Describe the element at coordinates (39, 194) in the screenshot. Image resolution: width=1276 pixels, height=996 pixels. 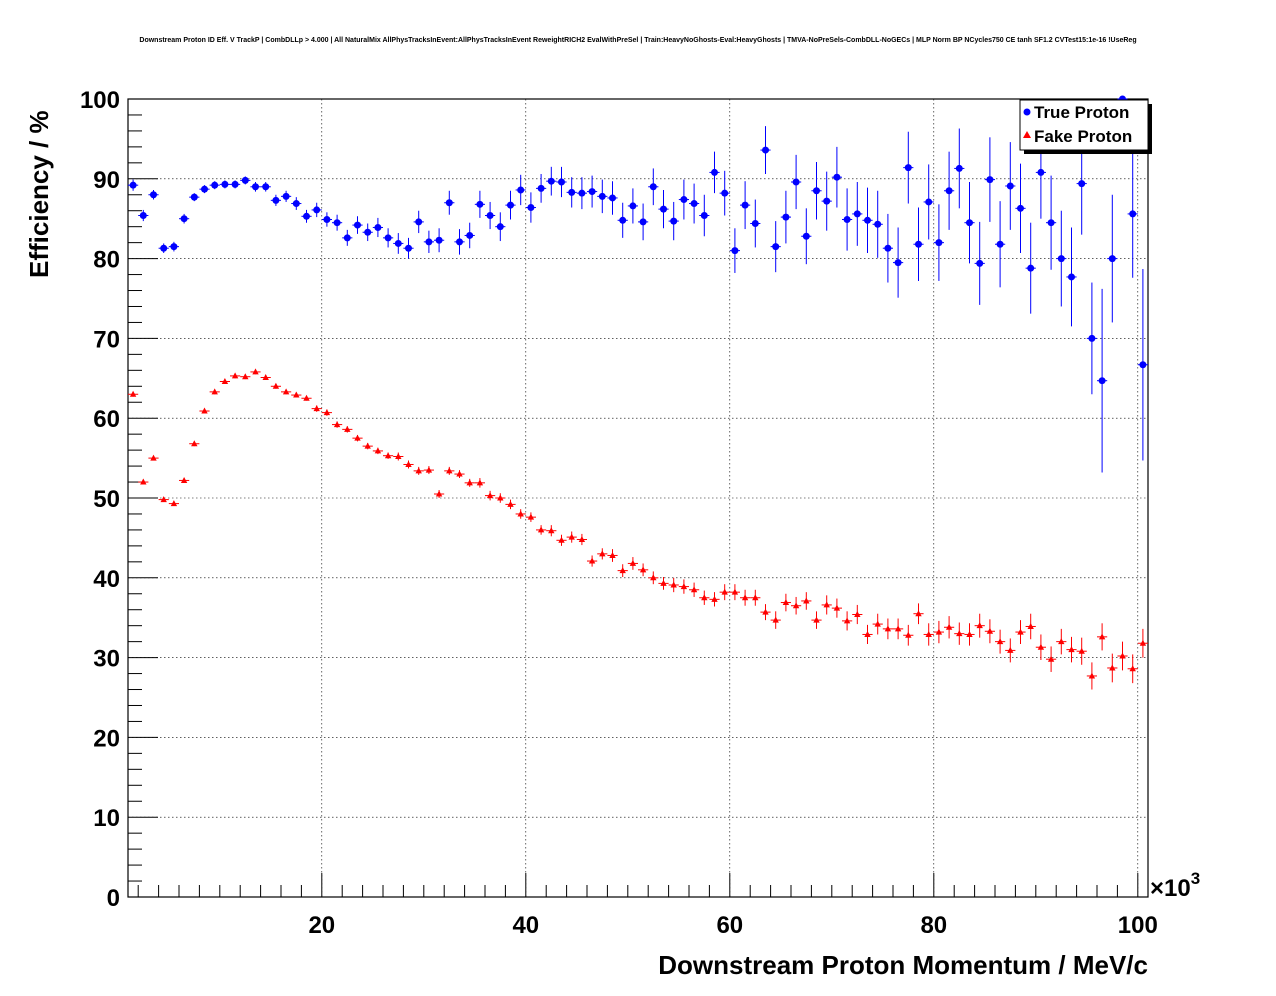
I see `y-axis-label: Efficiency / %` at that location.